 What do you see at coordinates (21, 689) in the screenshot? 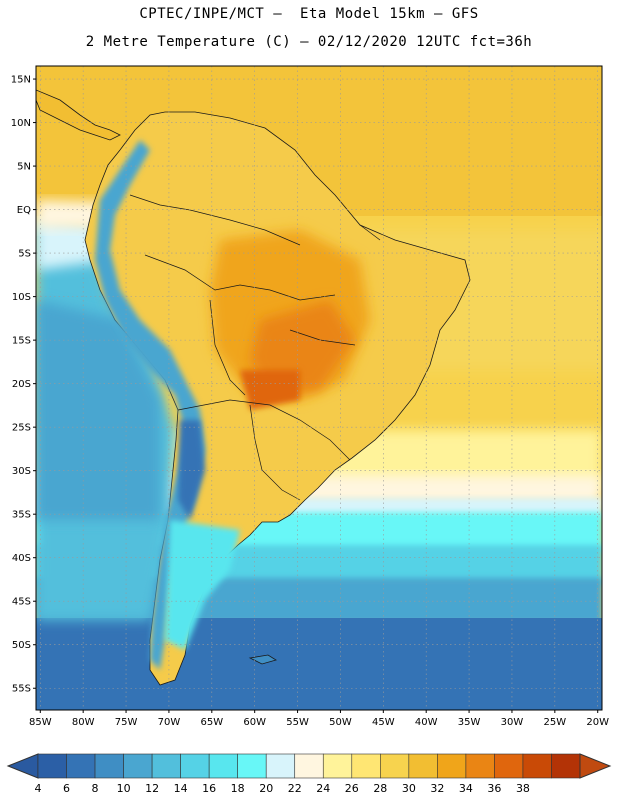
I see `lat-tick-label: 55S` at bounding box center [21, 689].